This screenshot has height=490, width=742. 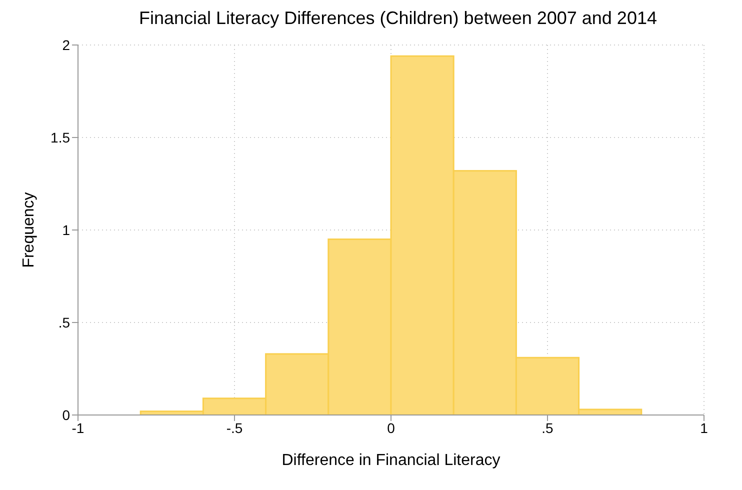 I want to click on y-tick-label: 1.5, so click(x=60, y=137).